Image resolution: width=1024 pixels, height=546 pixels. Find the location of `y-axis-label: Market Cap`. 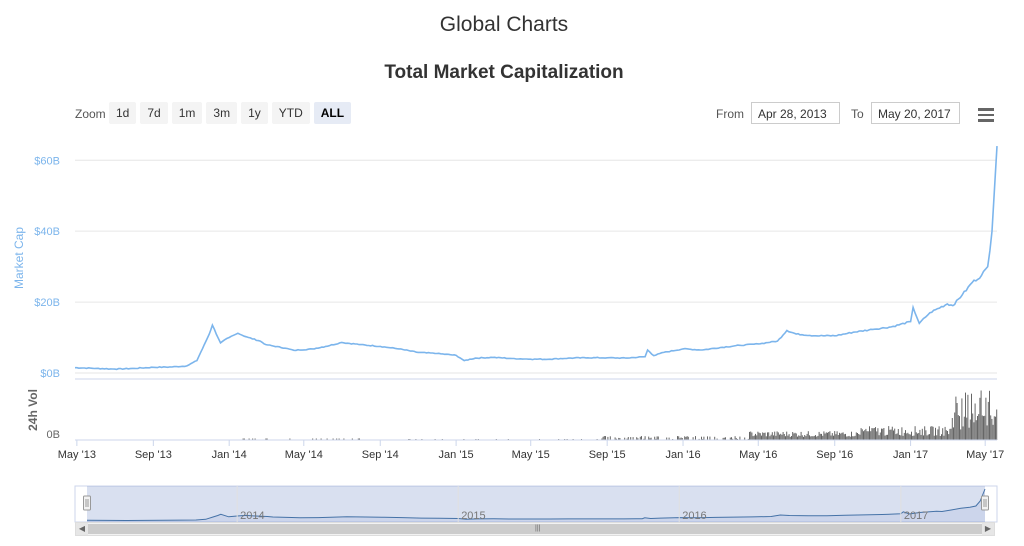

y-axis-label: Market Cap is located at coordinates (19, 258).